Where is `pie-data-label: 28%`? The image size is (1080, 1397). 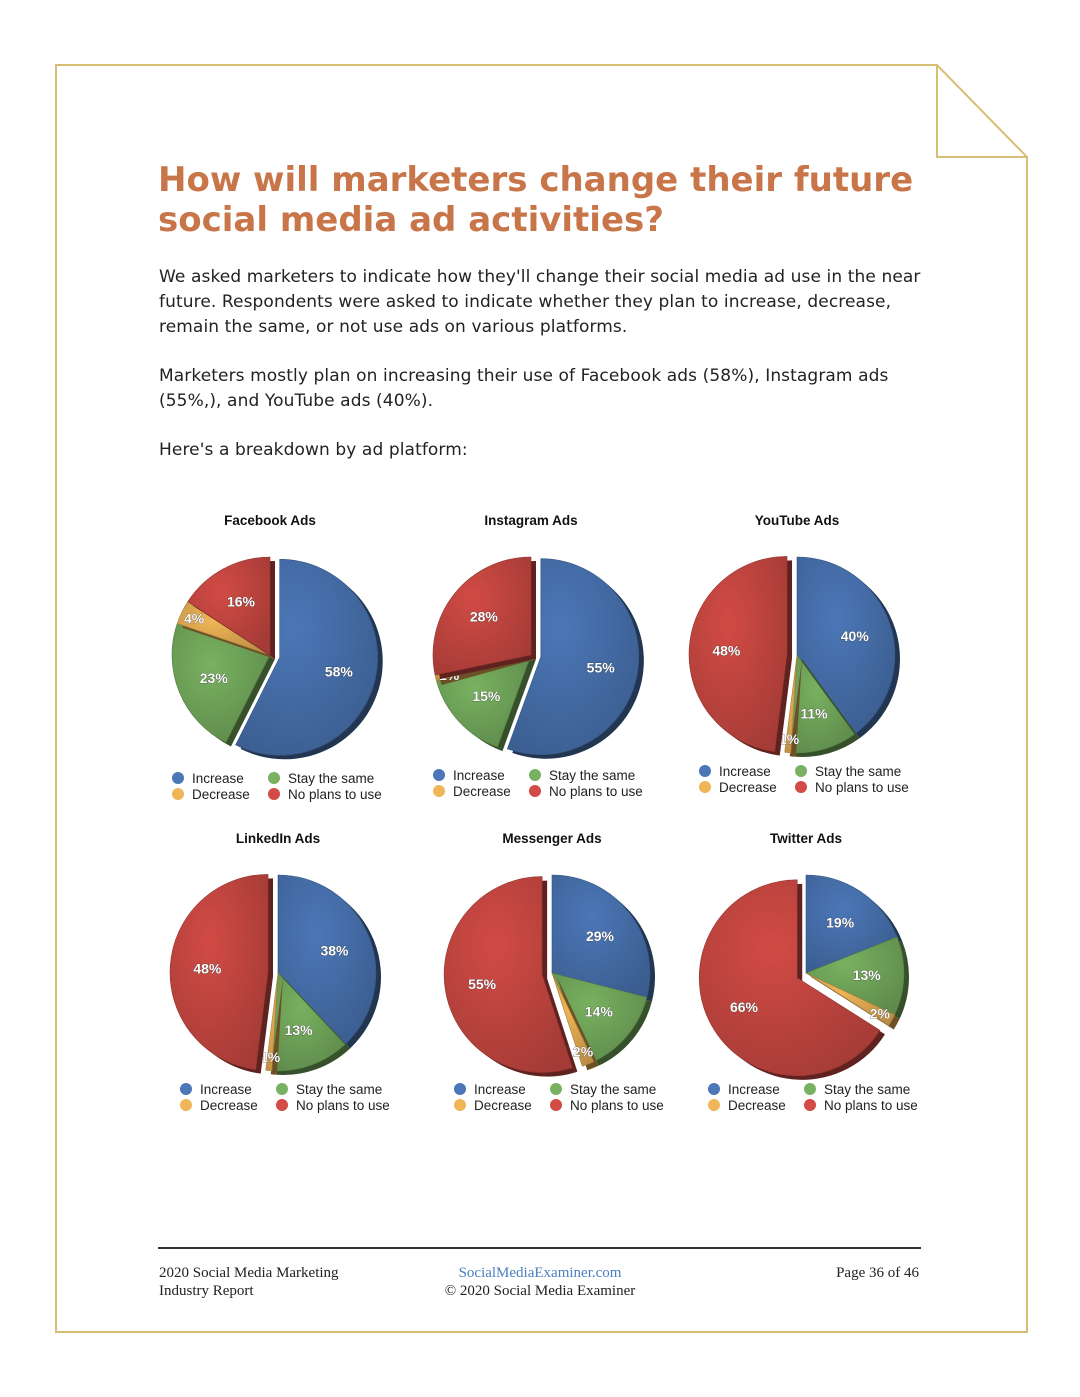 pie-data-label: 28% is located at coordinates (484, 617).